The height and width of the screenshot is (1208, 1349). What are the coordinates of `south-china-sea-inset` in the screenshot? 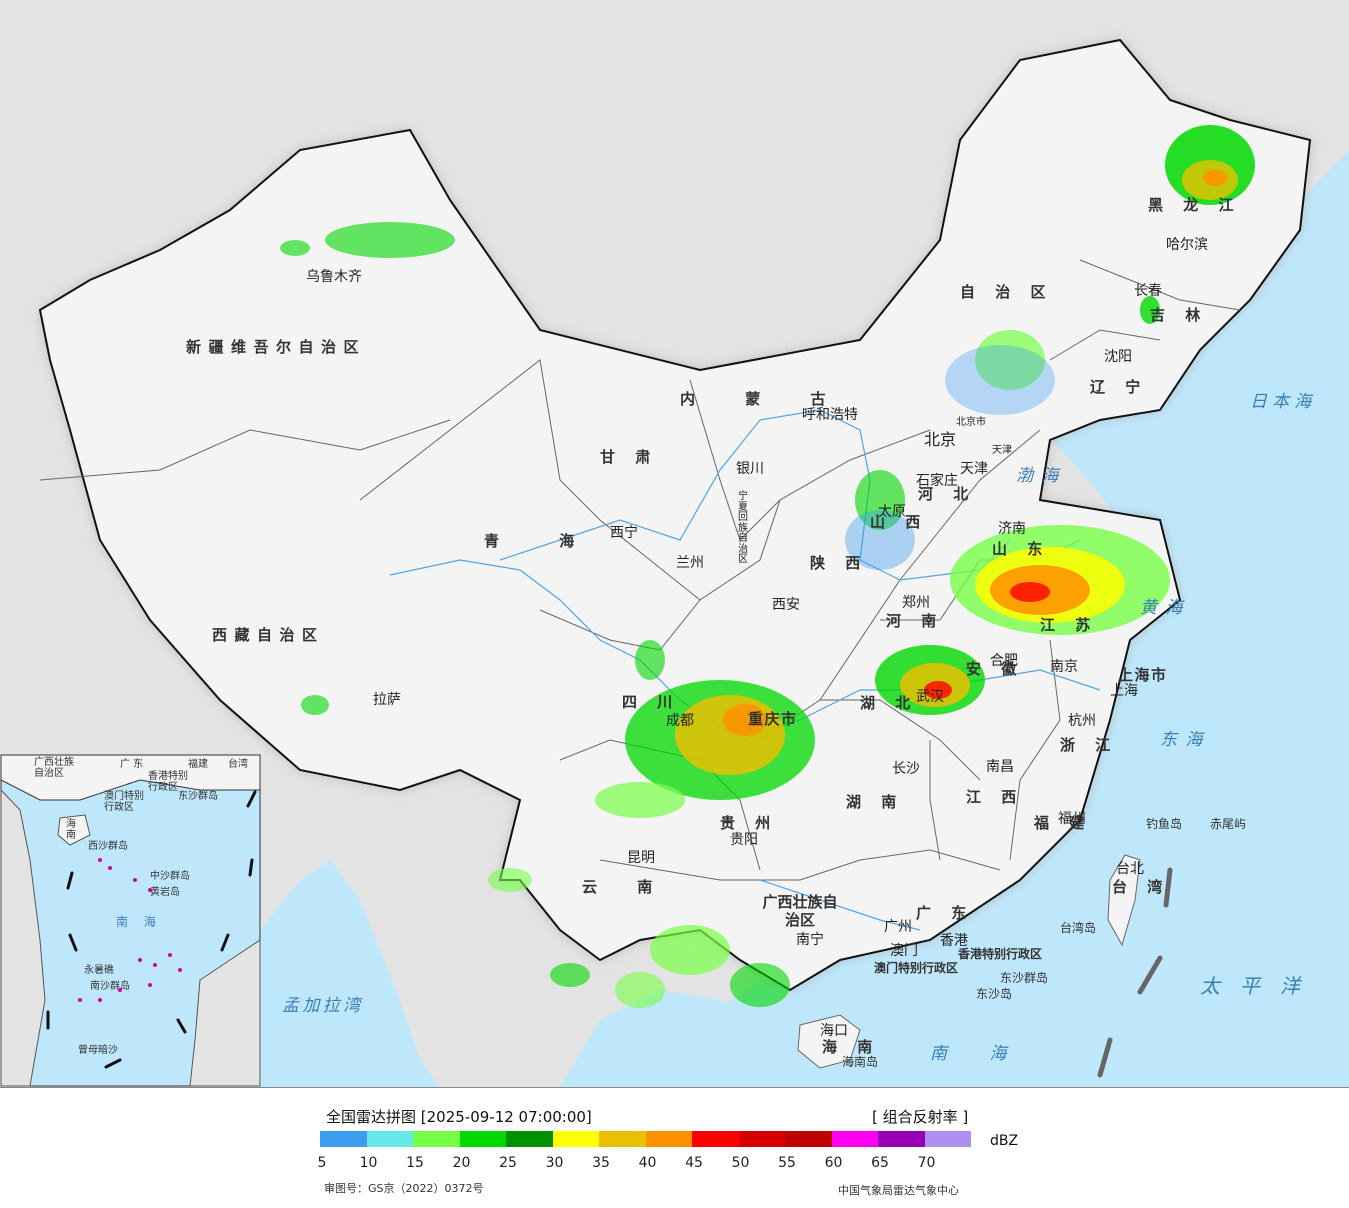 It's located at (130, 920).